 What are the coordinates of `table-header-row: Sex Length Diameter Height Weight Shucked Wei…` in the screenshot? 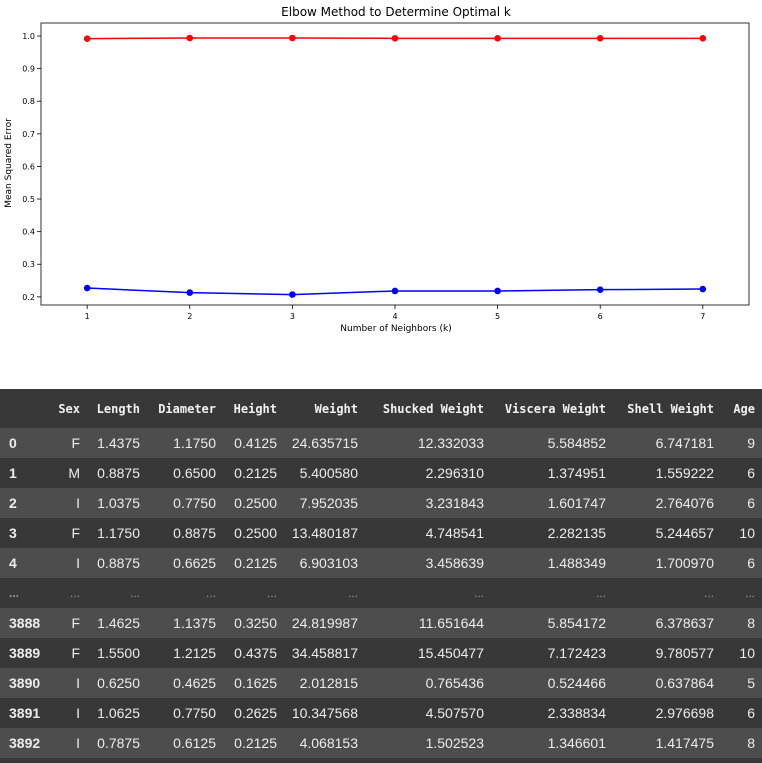 It's located at (381, 408).